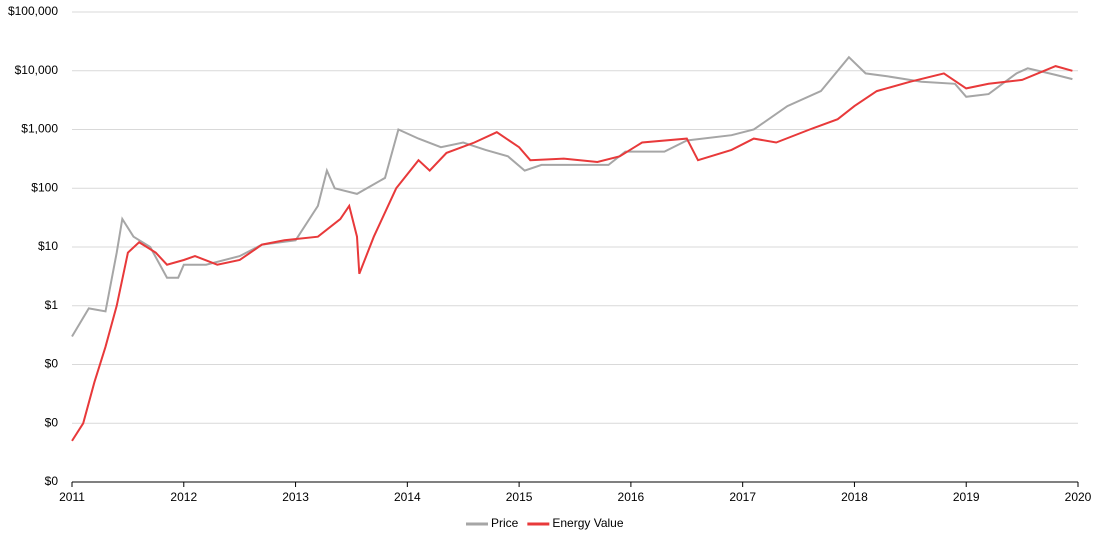 Image resolution: width=1100 pixels, height=549 pixels. Describe the element at coordinates (33, 11) in the screenshot. I see `y-tick-label: $100,000` at that location.